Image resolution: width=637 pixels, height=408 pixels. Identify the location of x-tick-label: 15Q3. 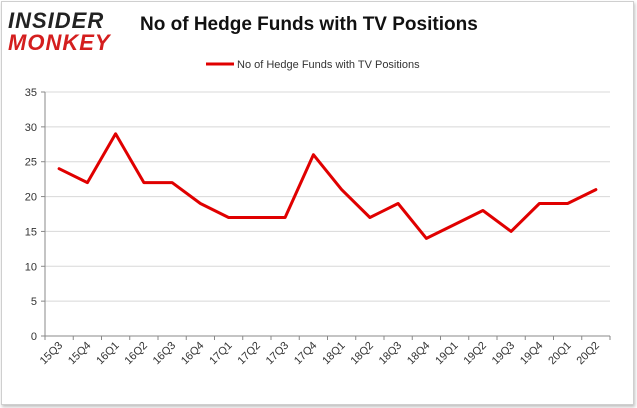
(52, 354).